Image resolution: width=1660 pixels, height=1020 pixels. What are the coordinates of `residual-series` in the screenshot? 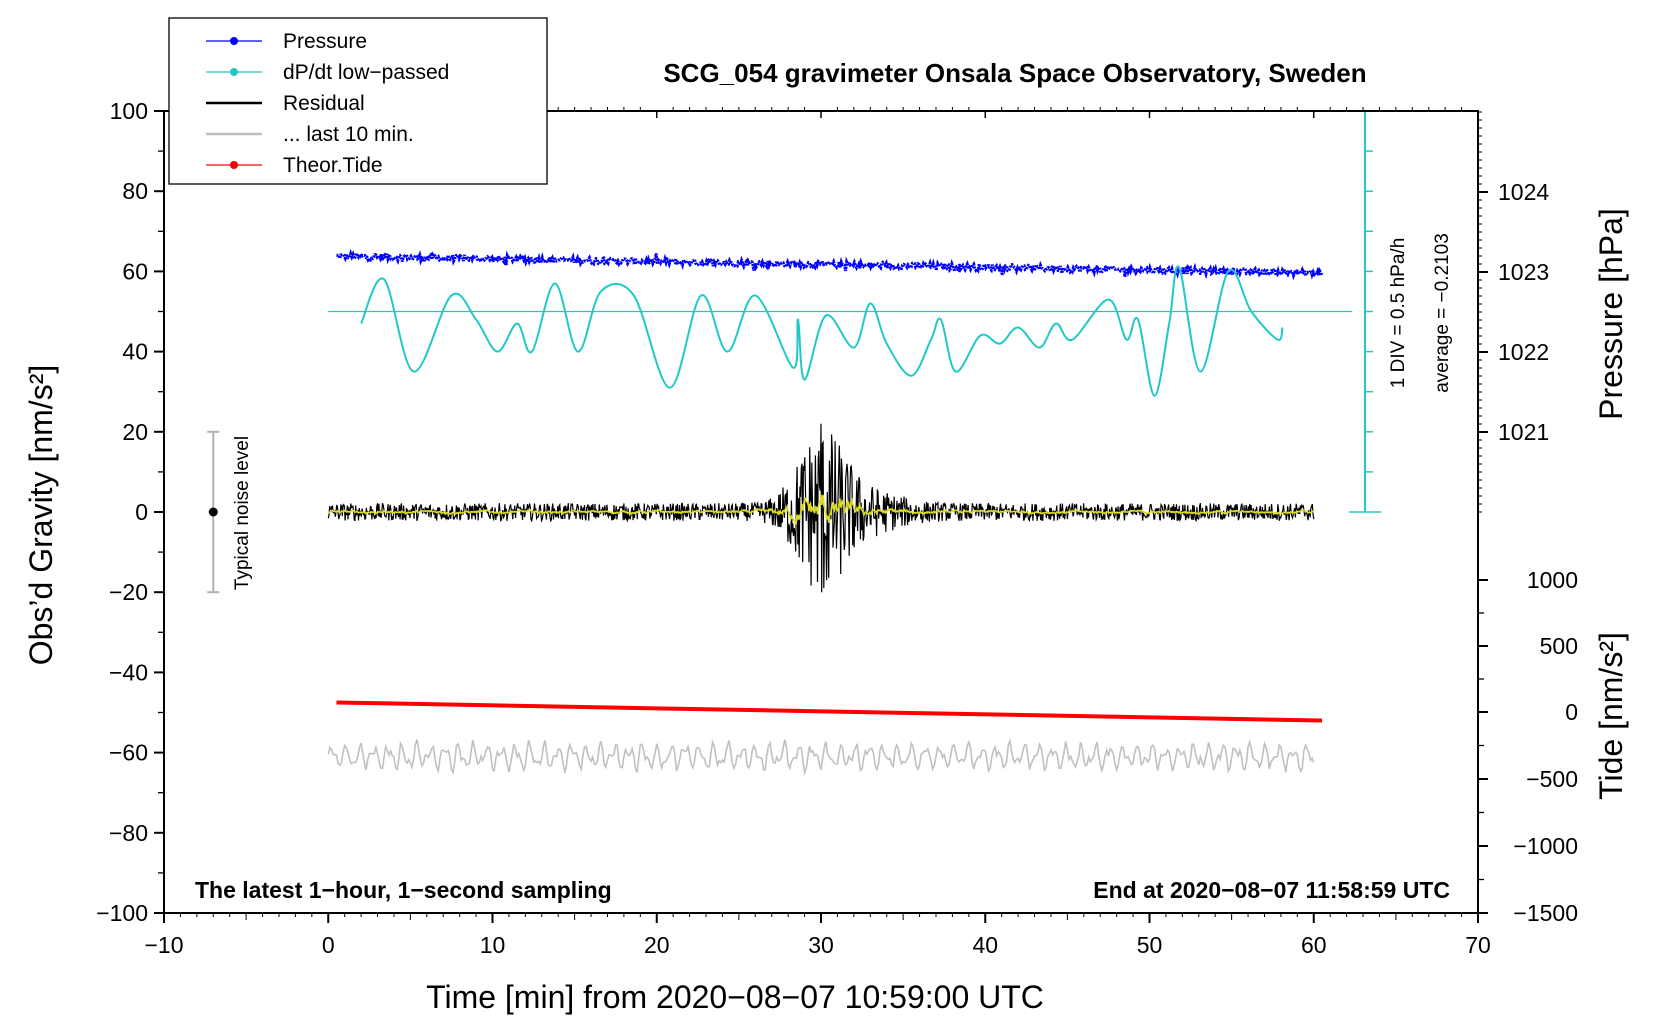 It's located at (821, 508).